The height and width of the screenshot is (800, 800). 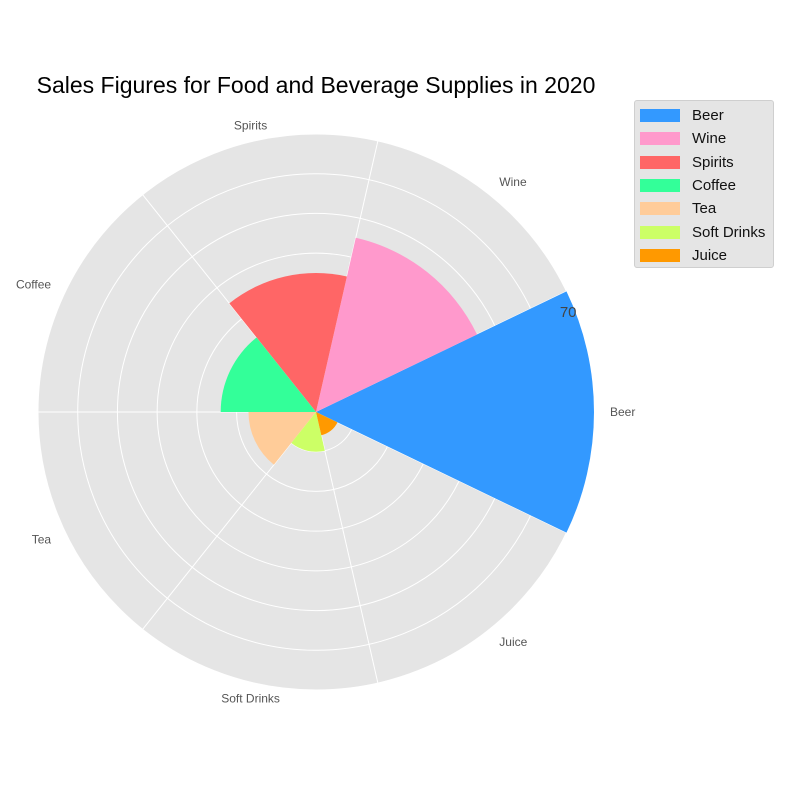 I want to click on legend-label: Tea, so click(x=704, y=208).